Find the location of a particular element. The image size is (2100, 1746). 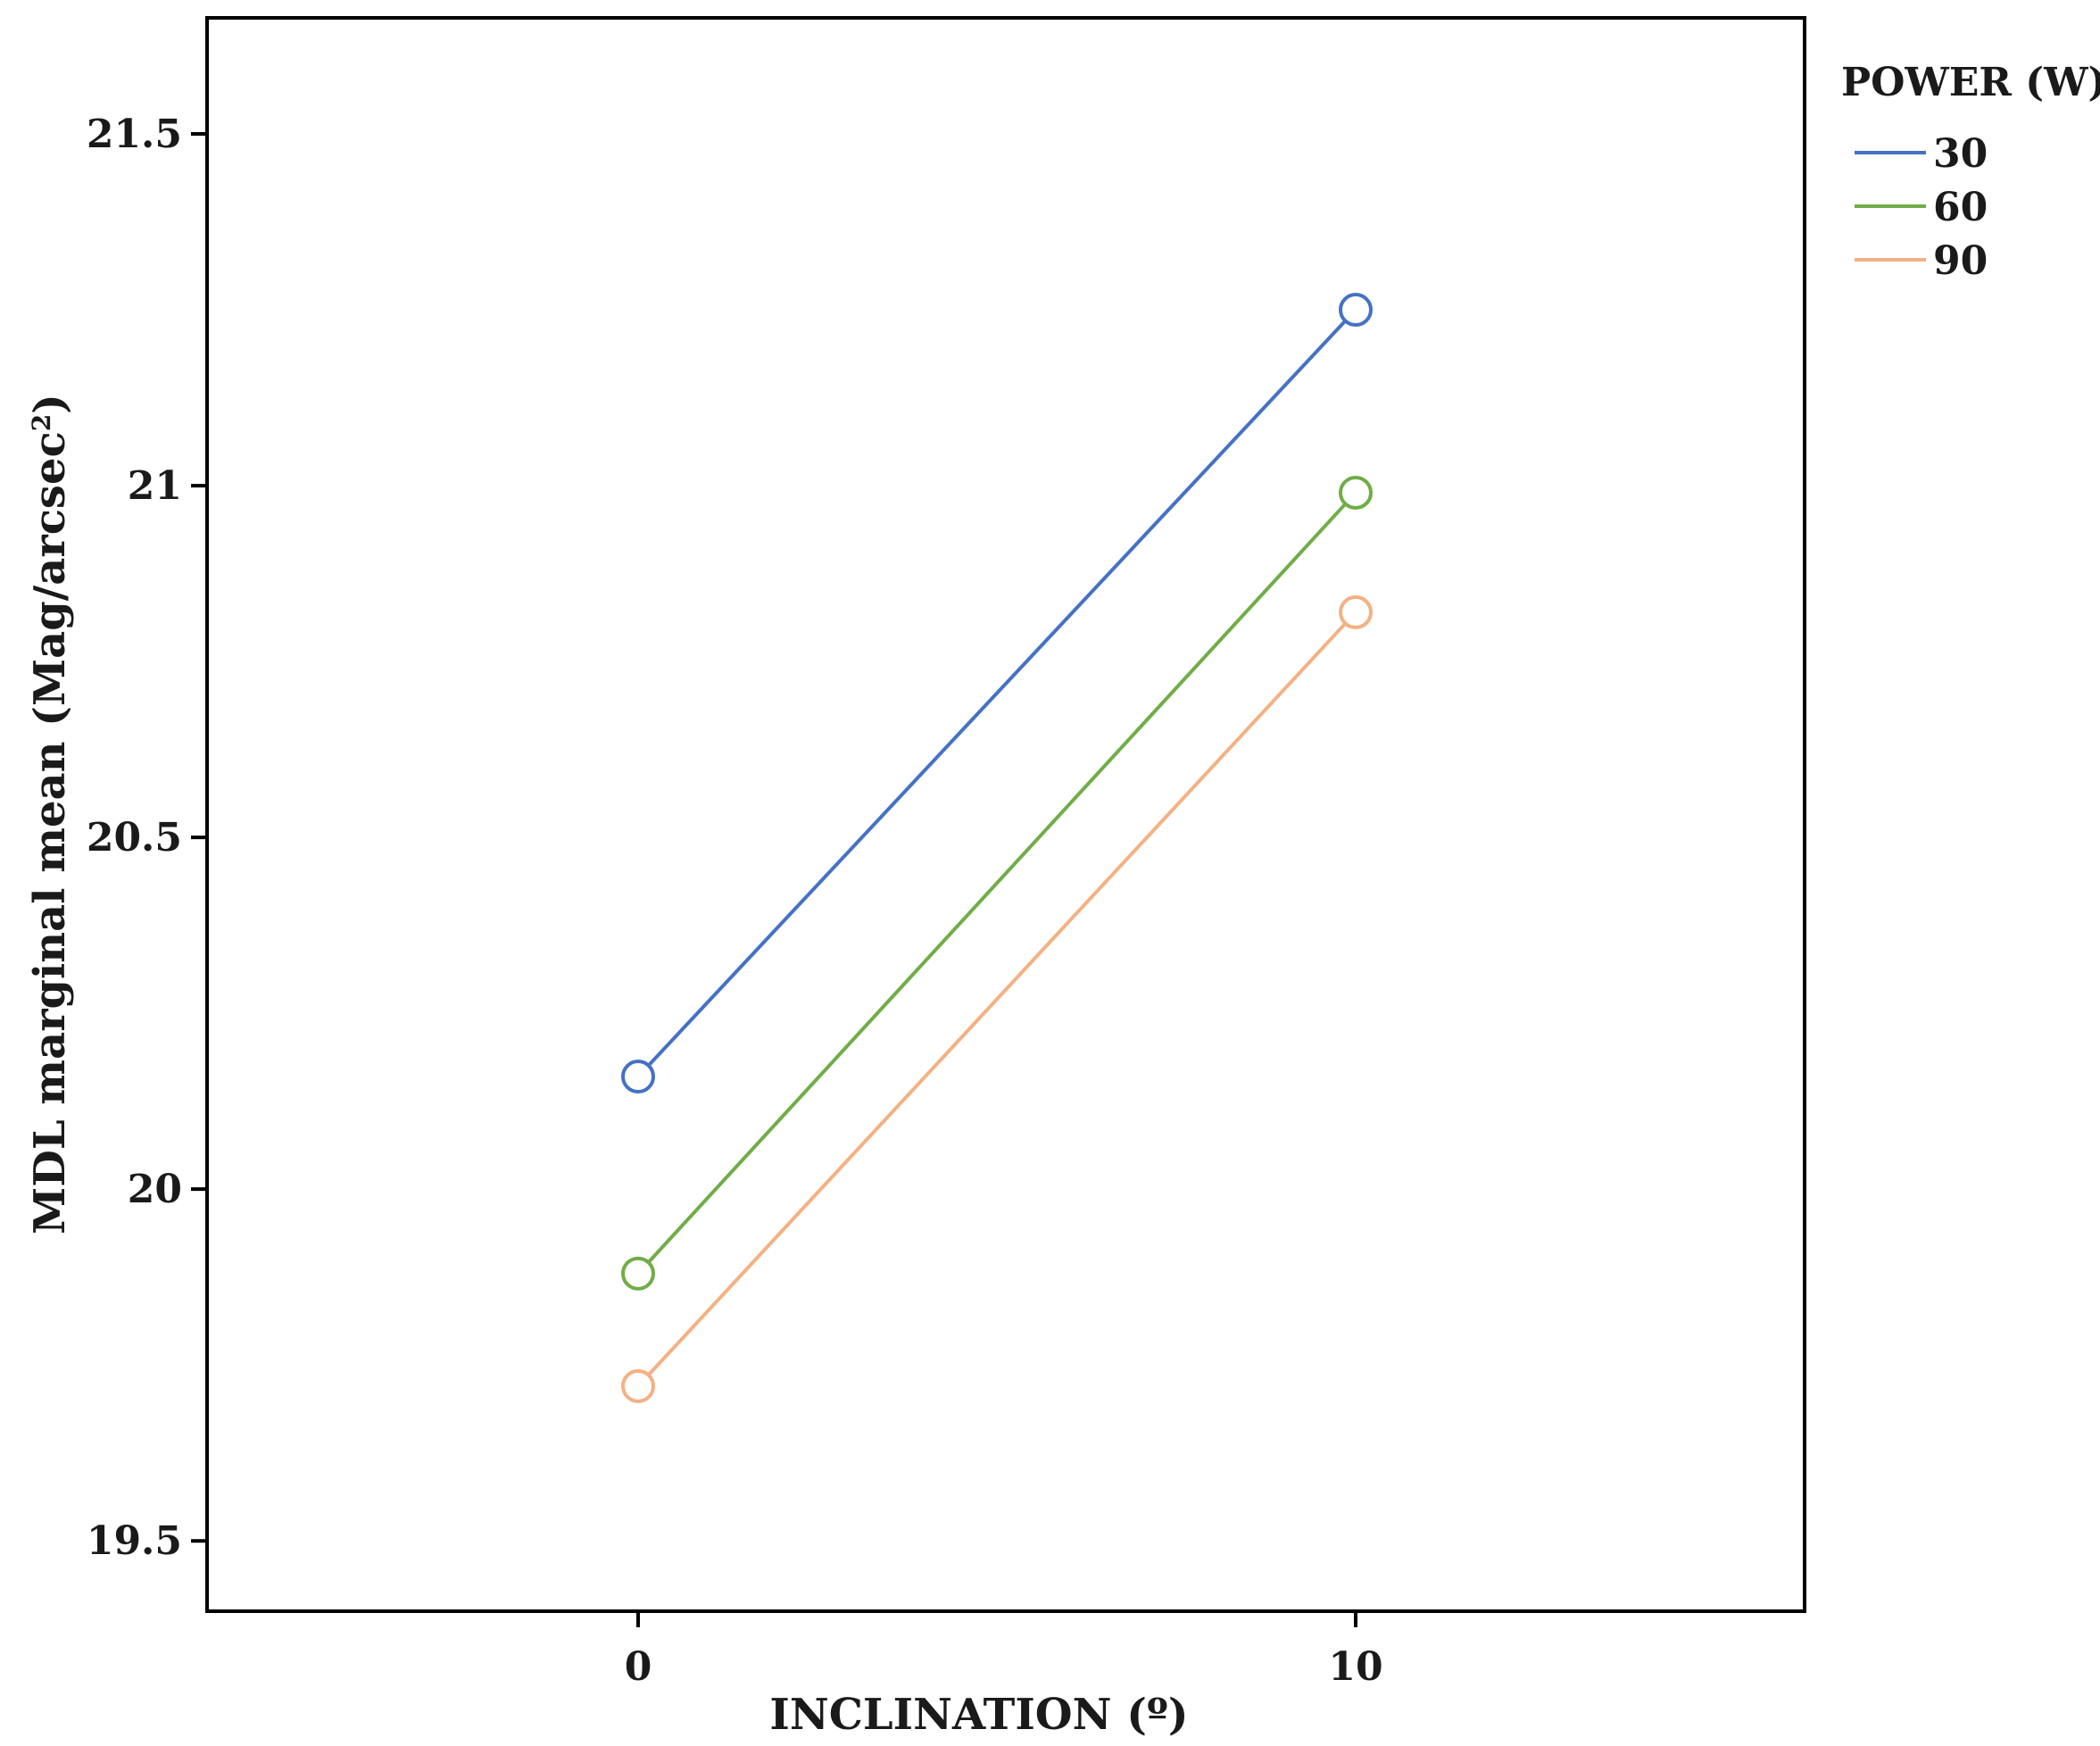

y-axis: 19.5 20 20.5 21 21.5 is located at coordinates (147, 838).